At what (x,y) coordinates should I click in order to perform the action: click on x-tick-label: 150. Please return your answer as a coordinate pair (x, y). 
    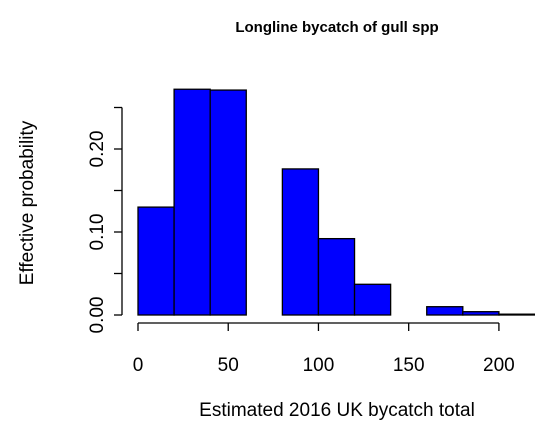
    Looking at the image, I should click on (409, 365).